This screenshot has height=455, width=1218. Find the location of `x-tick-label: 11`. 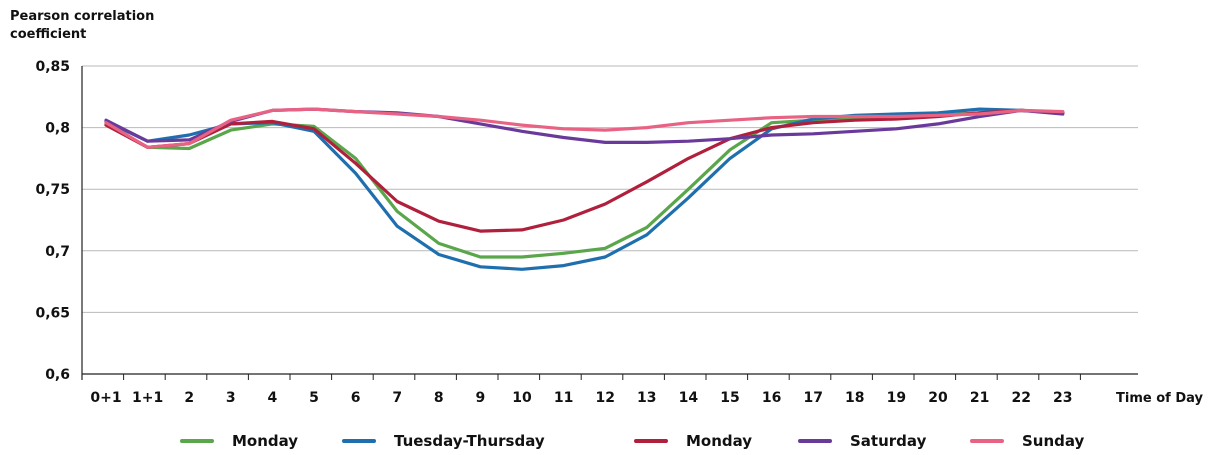

x-tick-label: 11 is located at coordinates (563, 398).